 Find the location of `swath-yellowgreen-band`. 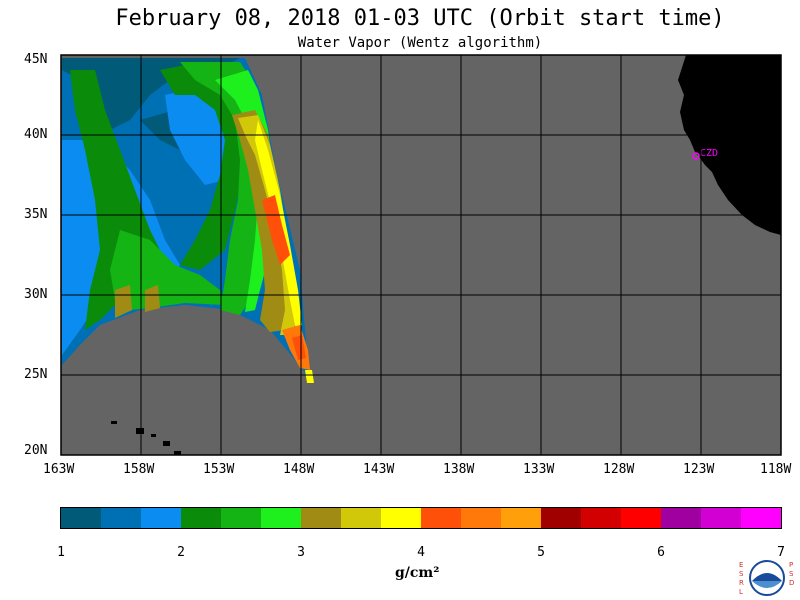

swath-yellowgreen-band is located at coordinates (268, 225).